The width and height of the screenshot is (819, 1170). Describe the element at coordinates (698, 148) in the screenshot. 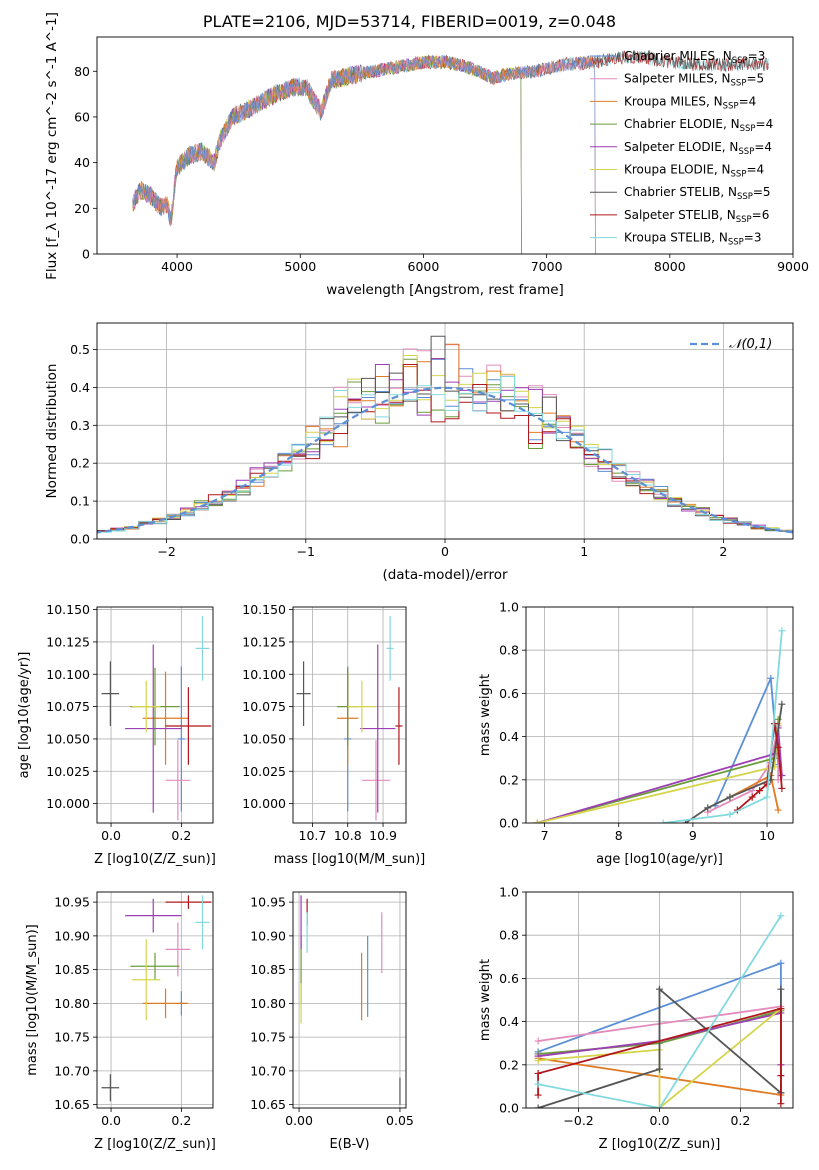

I see `legend-label: Salpeter ELODIE, NSSP=4` at that location.